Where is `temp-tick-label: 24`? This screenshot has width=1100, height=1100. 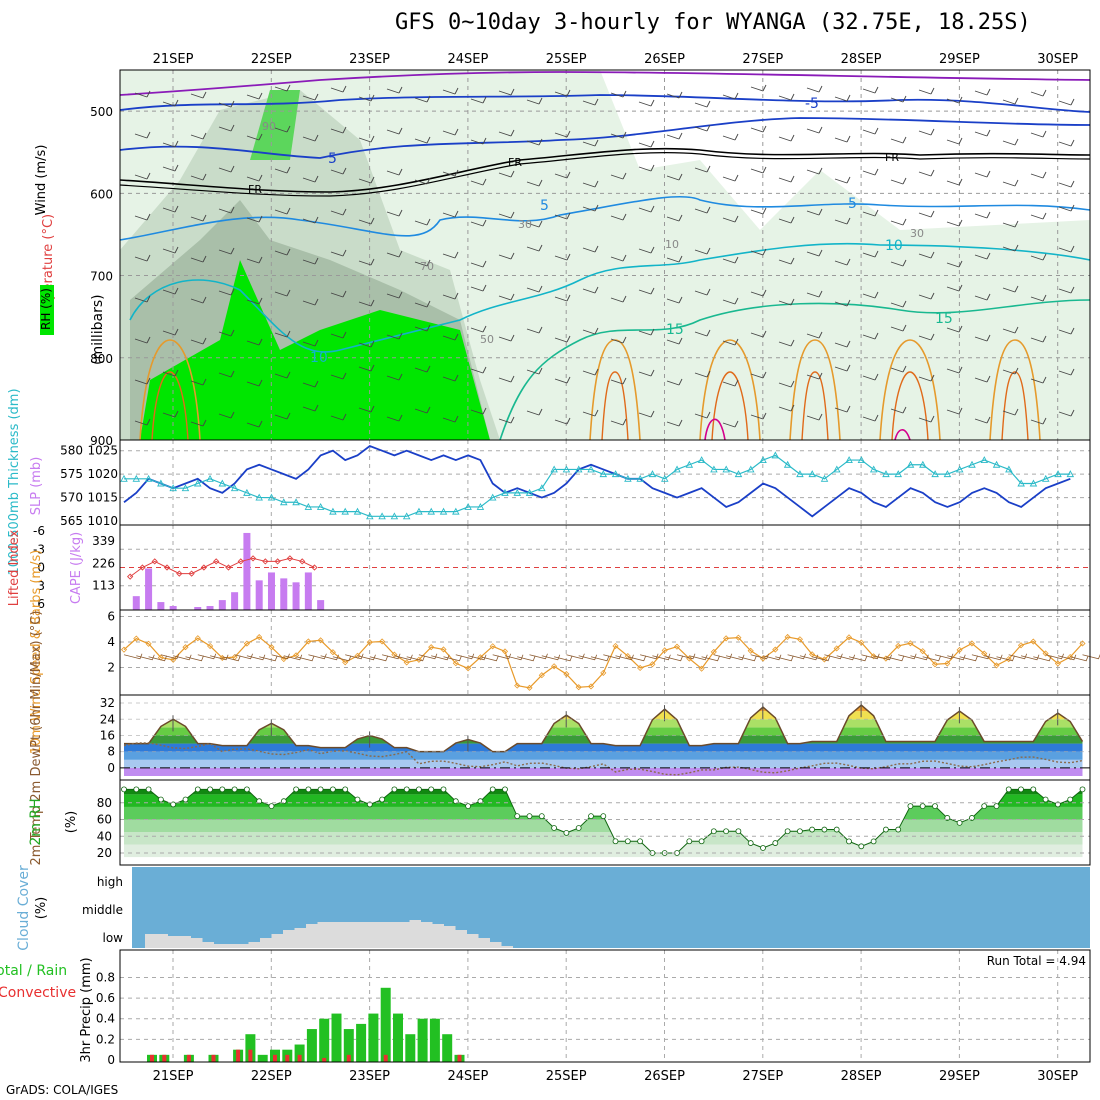 temp-tick-label: 24 is located at coordinates (107, 719).